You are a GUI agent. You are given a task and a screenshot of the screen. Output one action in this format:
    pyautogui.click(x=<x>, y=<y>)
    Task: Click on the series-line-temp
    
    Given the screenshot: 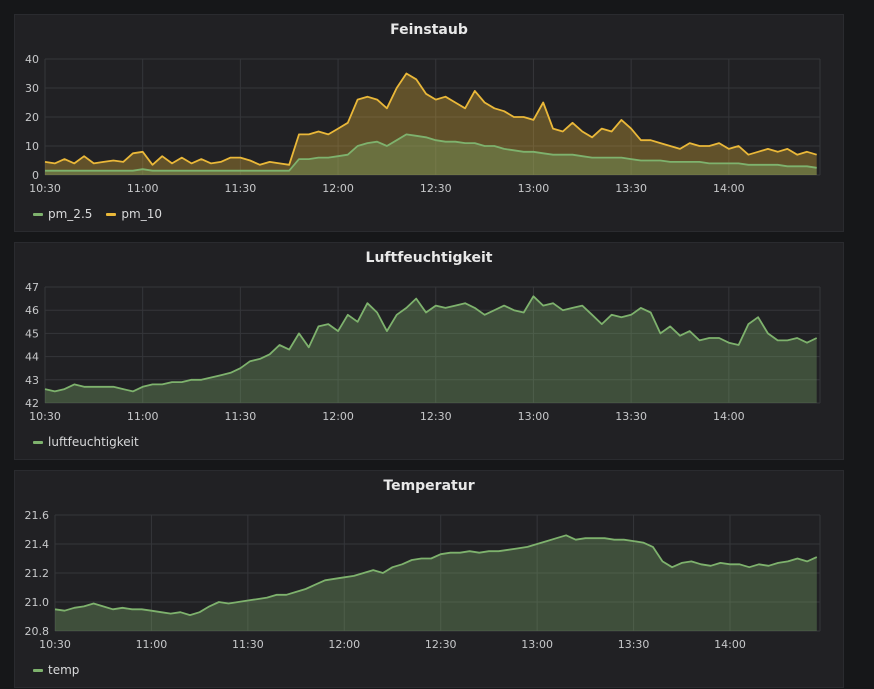 What is the action you would take?
    pyautogui.click(x=436, y=575)
    